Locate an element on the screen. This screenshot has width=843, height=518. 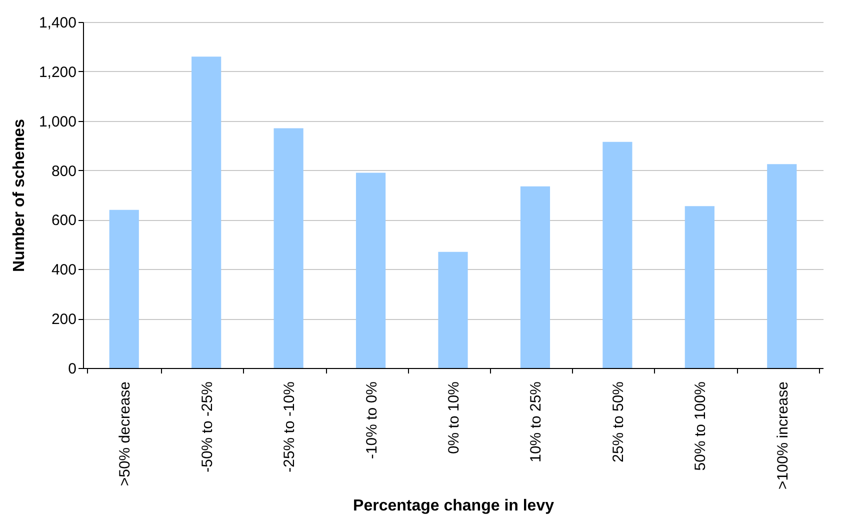
y-tick-label: 1,400 is located at coordinates (57, 23).